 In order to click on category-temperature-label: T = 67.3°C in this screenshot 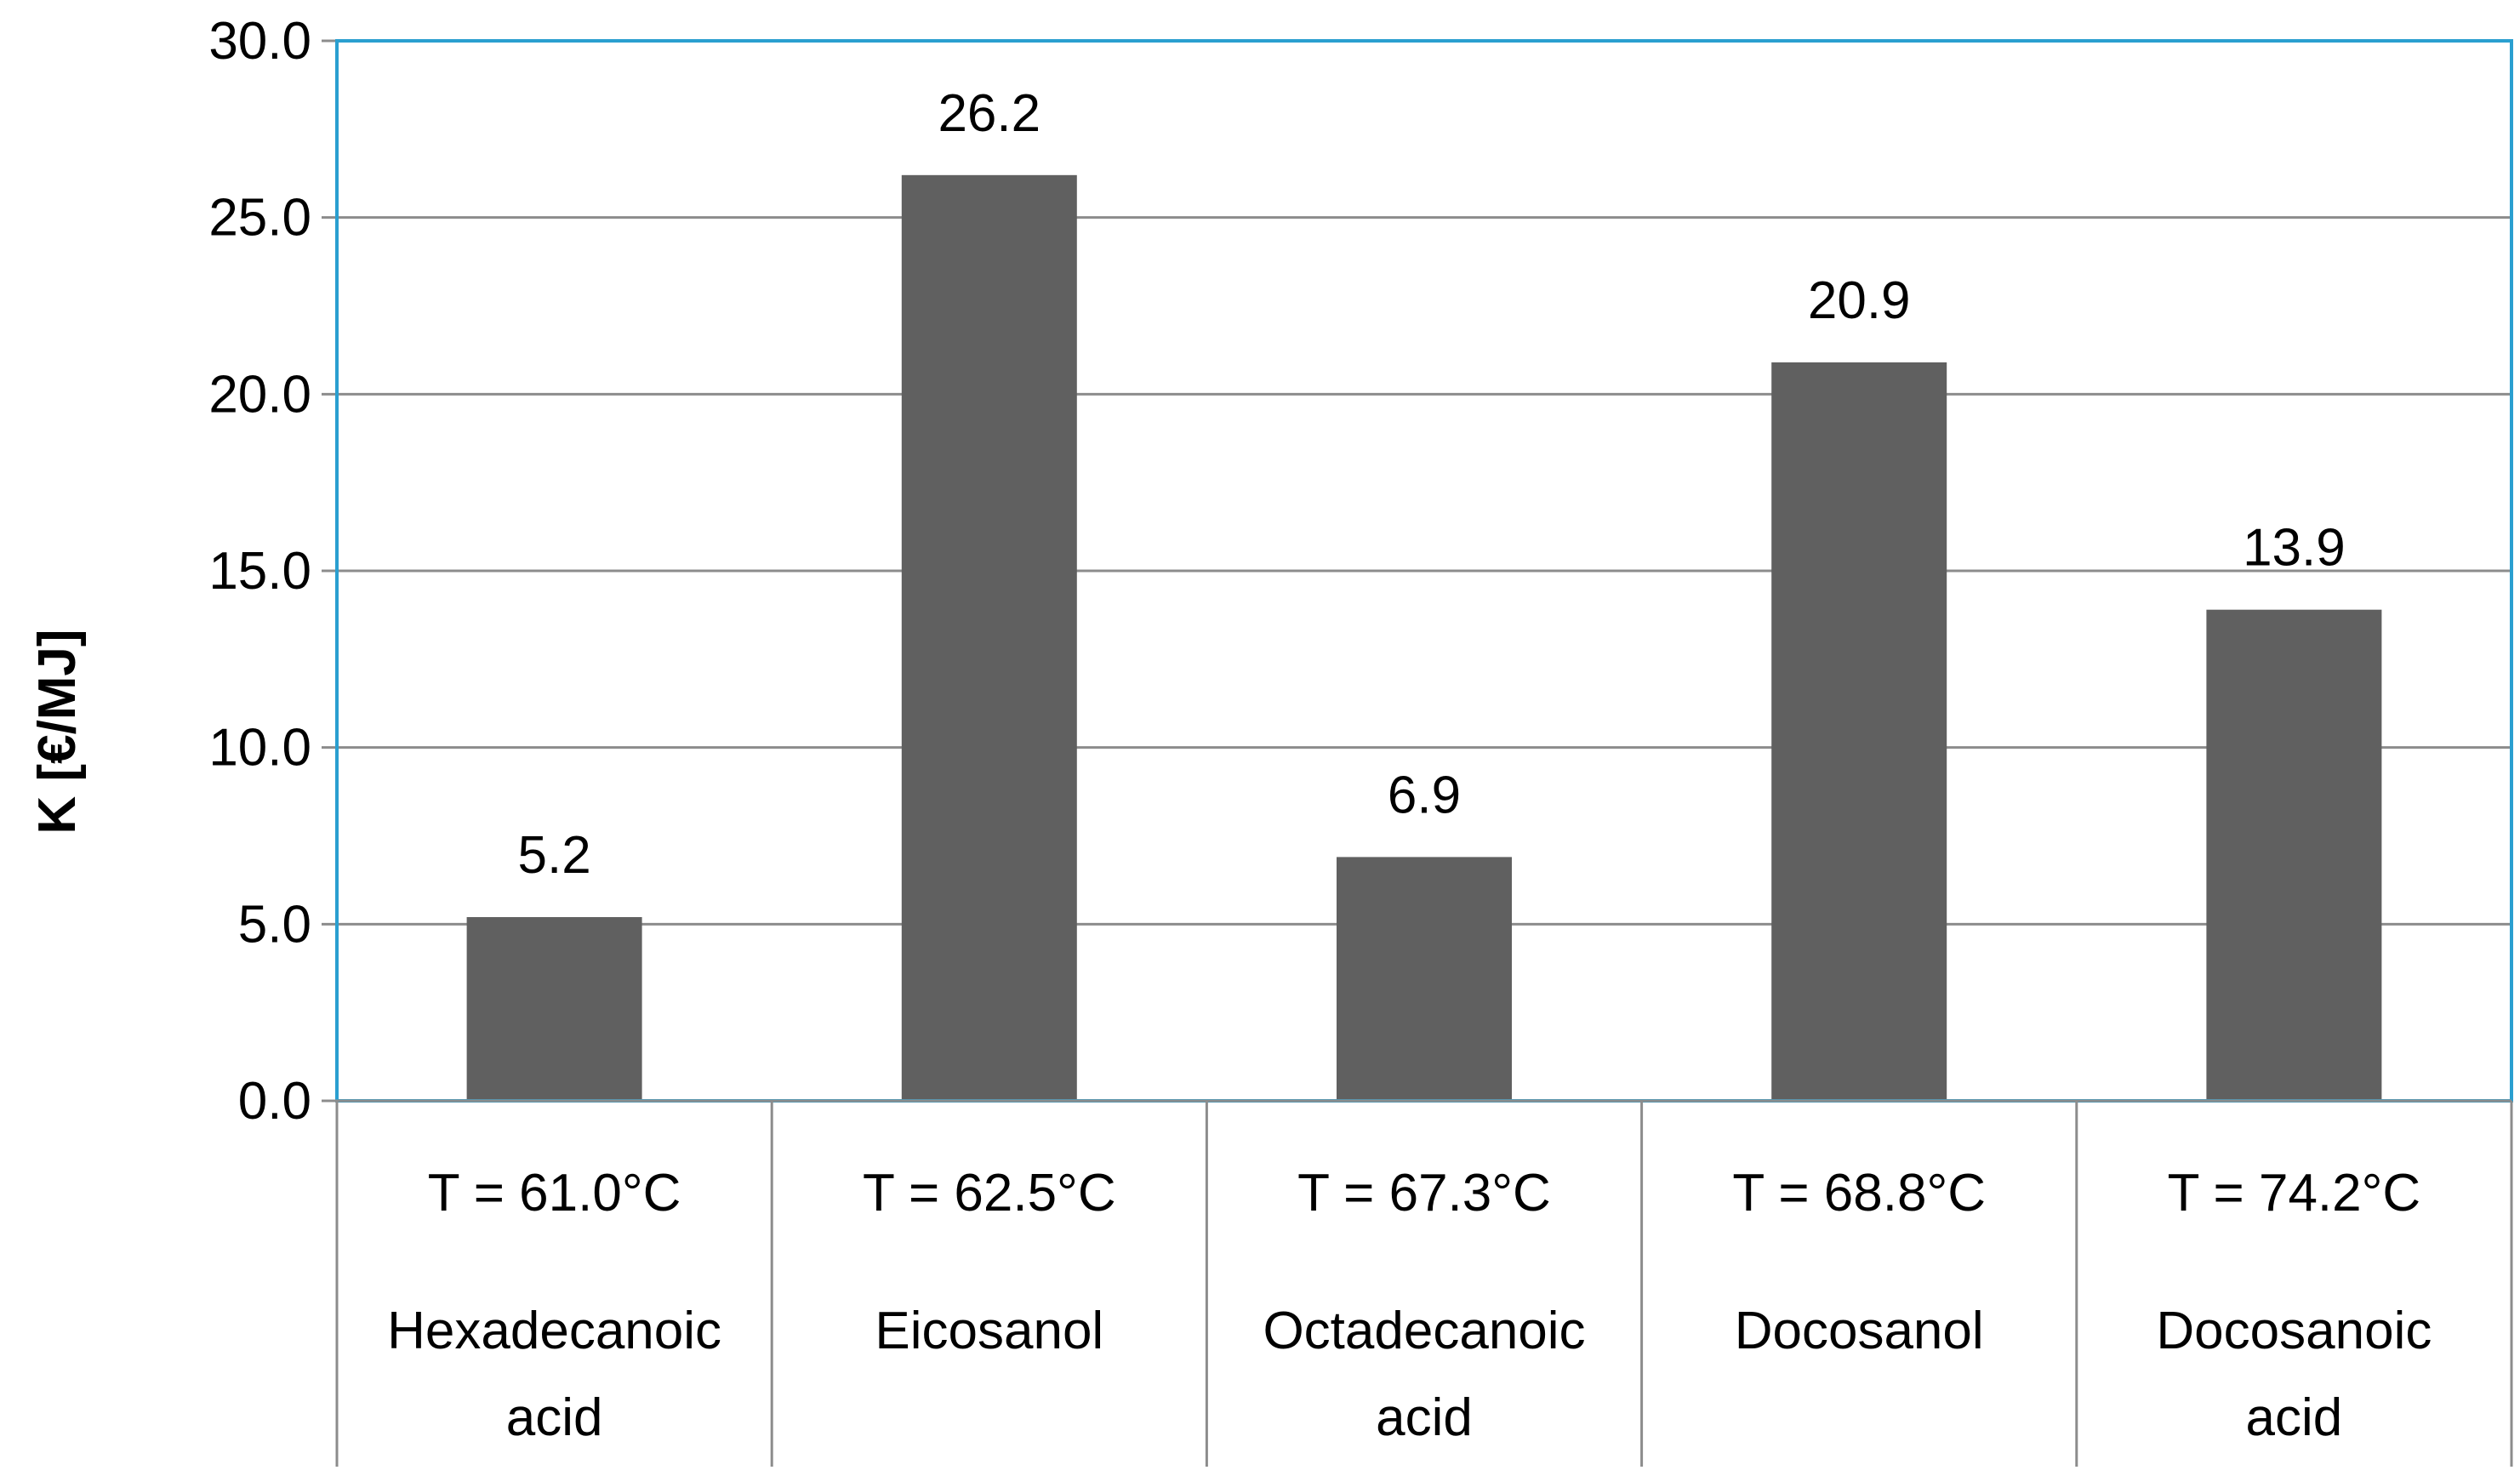, I will do `click(1424, 1193)`.